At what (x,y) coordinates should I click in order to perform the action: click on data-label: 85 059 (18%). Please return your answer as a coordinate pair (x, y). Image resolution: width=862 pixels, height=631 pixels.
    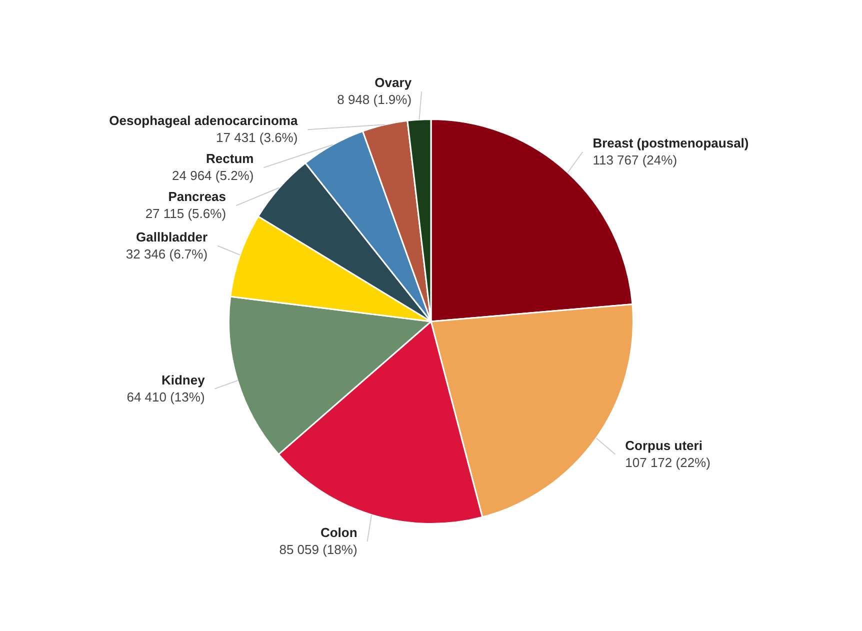
    Looking at the image, I should click on (318, 550).